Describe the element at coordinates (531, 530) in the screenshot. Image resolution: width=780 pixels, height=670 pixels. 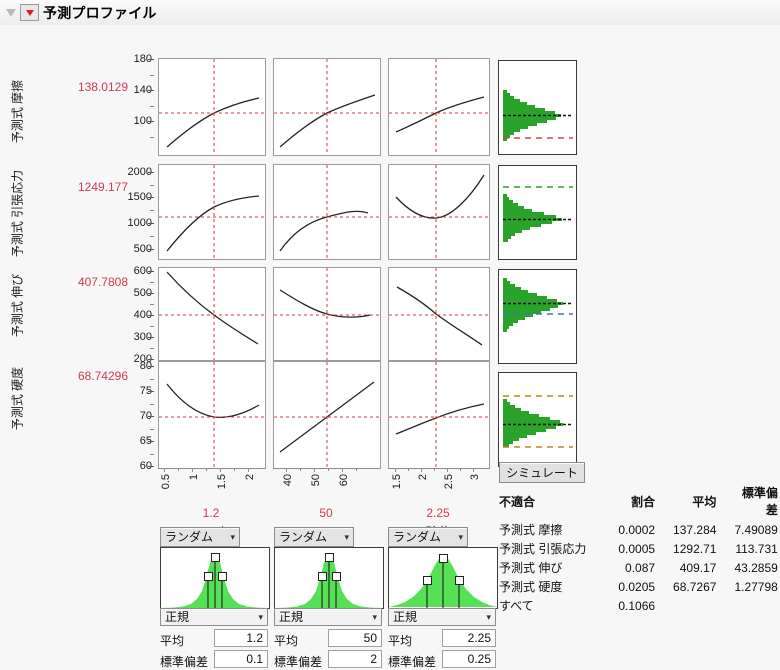
I see `defect-name-0: 予測式 摩擦` at that location.